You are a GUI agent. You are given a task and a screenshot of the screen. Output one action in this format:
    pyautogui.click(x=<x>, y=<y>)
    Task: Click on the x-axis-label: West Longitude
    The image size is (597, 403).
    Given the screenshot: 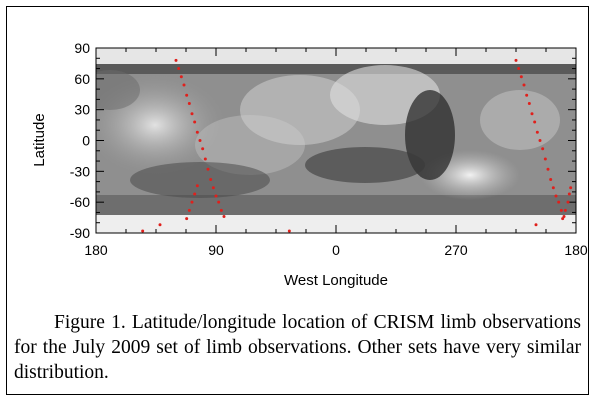 What is the action you would take?
    pyautogui.click(x=336, y=280)
    